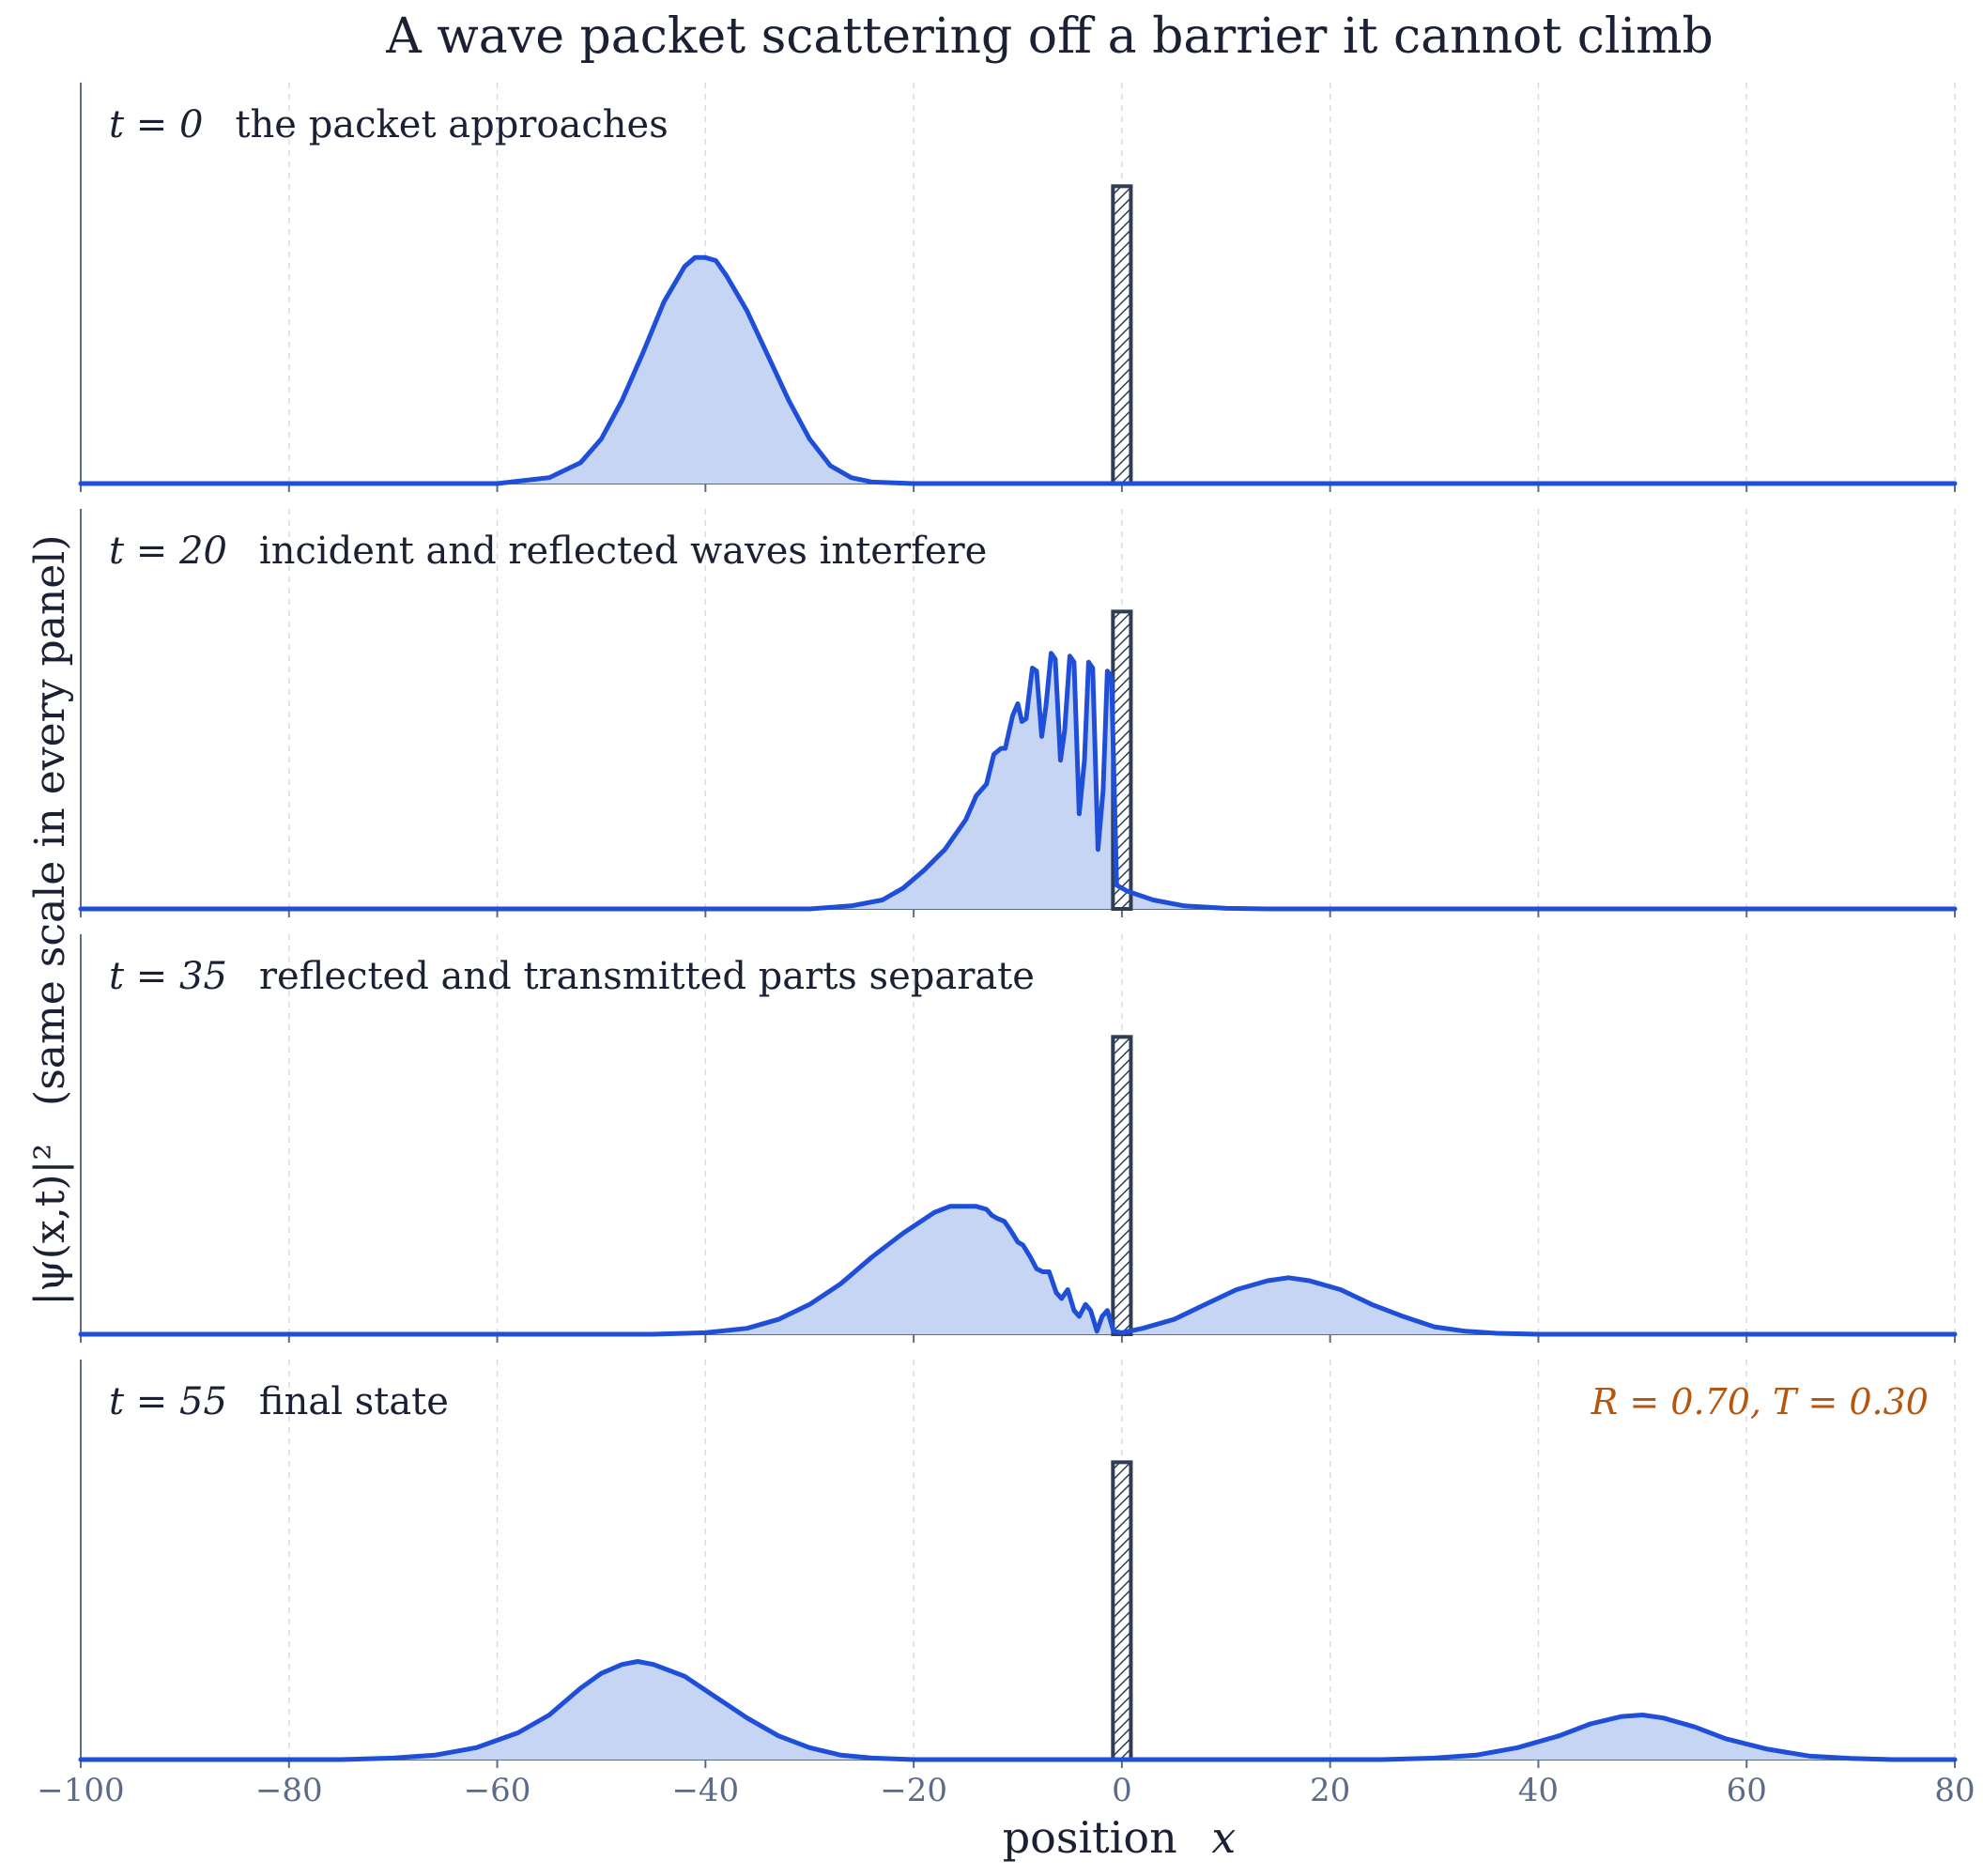 The image size is (1983, 1876). I want to click on x-tick-label: 40, so click(1539, 1790).